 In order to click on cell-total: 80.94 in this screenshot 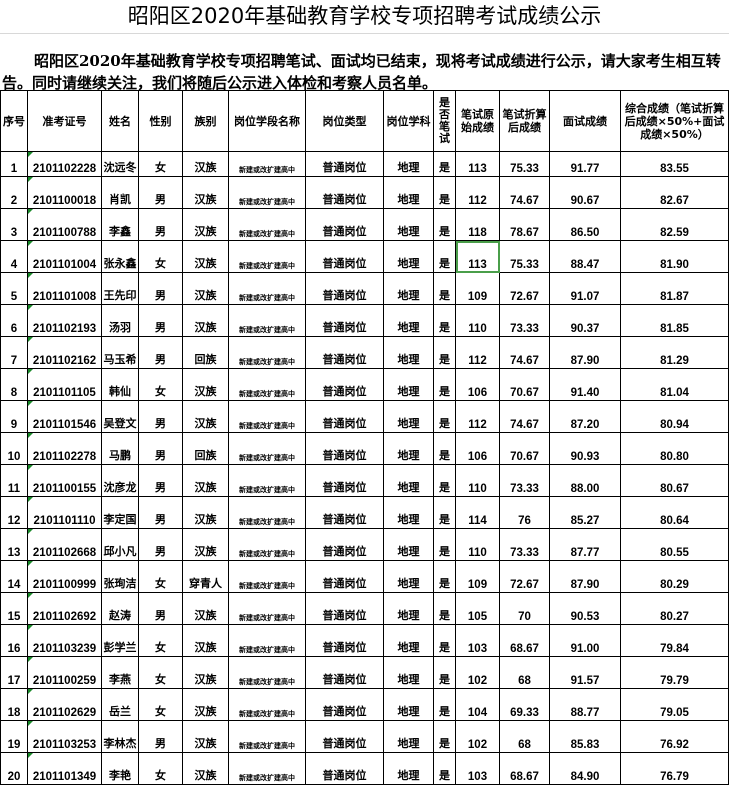, I will do `click(674, 416)`.